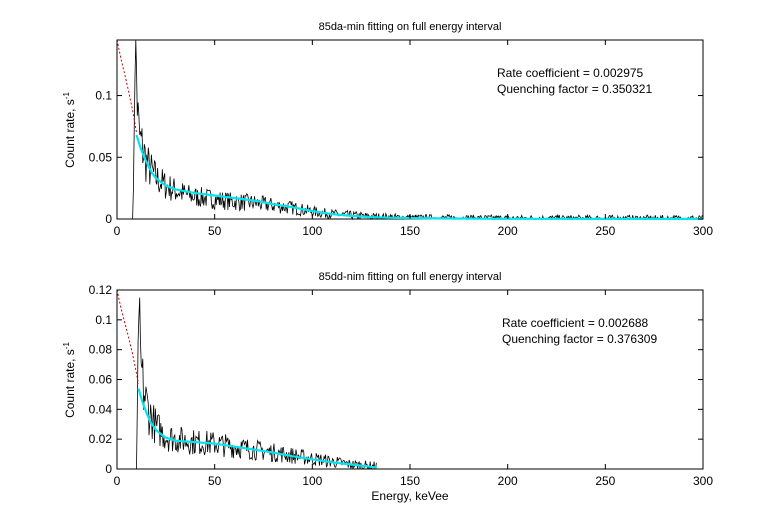 This screenshot has height=527, width=758. I want to click on series-group, so click(246, 379).